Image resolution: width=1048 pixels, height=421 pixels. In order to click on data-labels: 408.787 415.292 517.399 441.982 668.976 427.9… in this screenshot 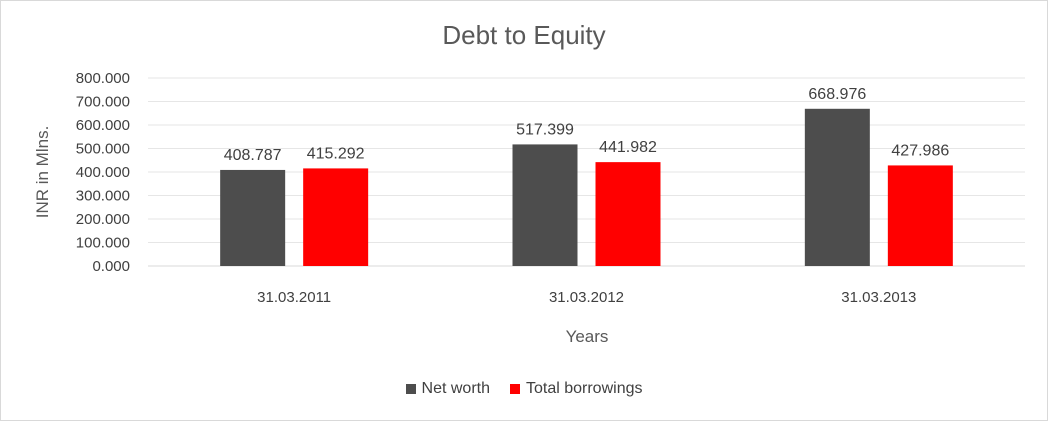, I will do `click(587, 125)`.